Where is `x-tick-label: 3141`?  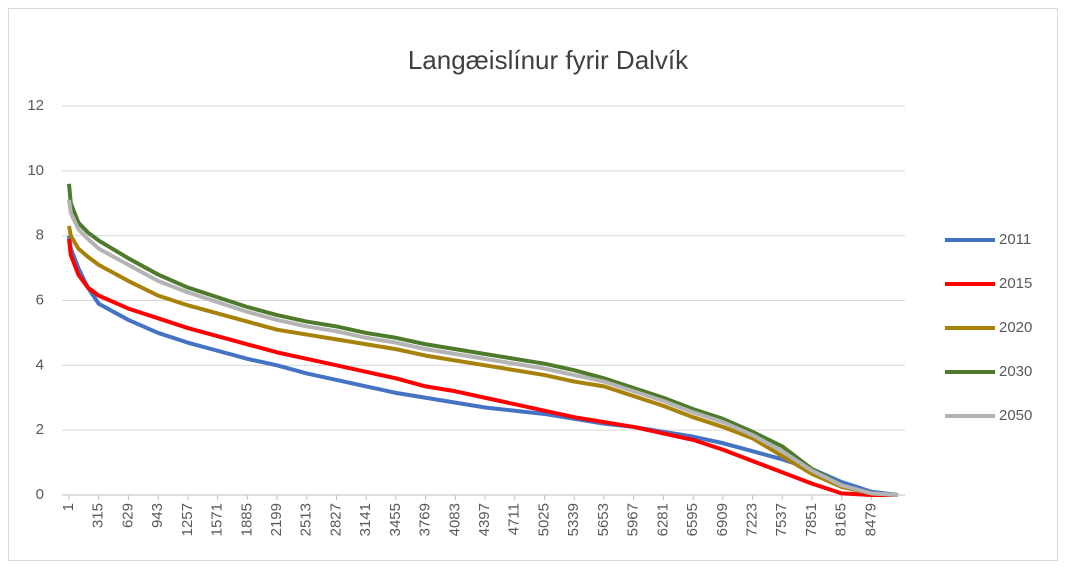 x-tick-label: 3141 is located at coordinates (365, 519).